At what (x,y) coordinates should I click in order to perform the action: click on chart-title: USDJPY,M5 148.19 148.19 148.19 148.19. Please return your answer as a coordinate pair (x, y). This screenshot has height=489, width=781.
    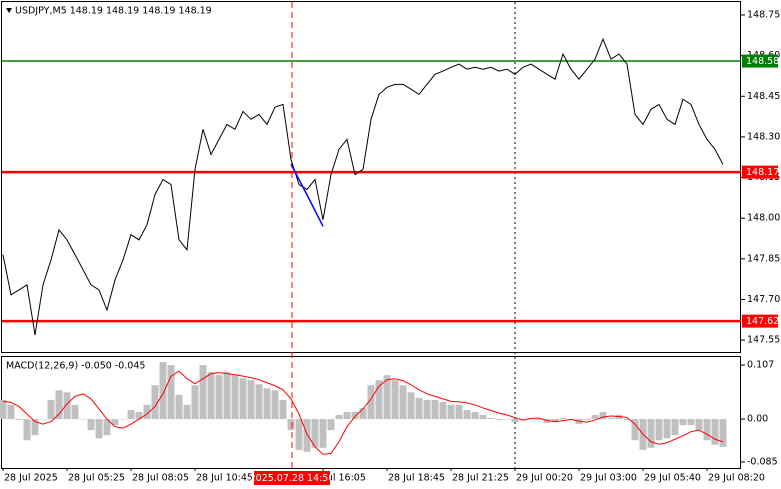
    Looking at the image, I should click on (113, 11).